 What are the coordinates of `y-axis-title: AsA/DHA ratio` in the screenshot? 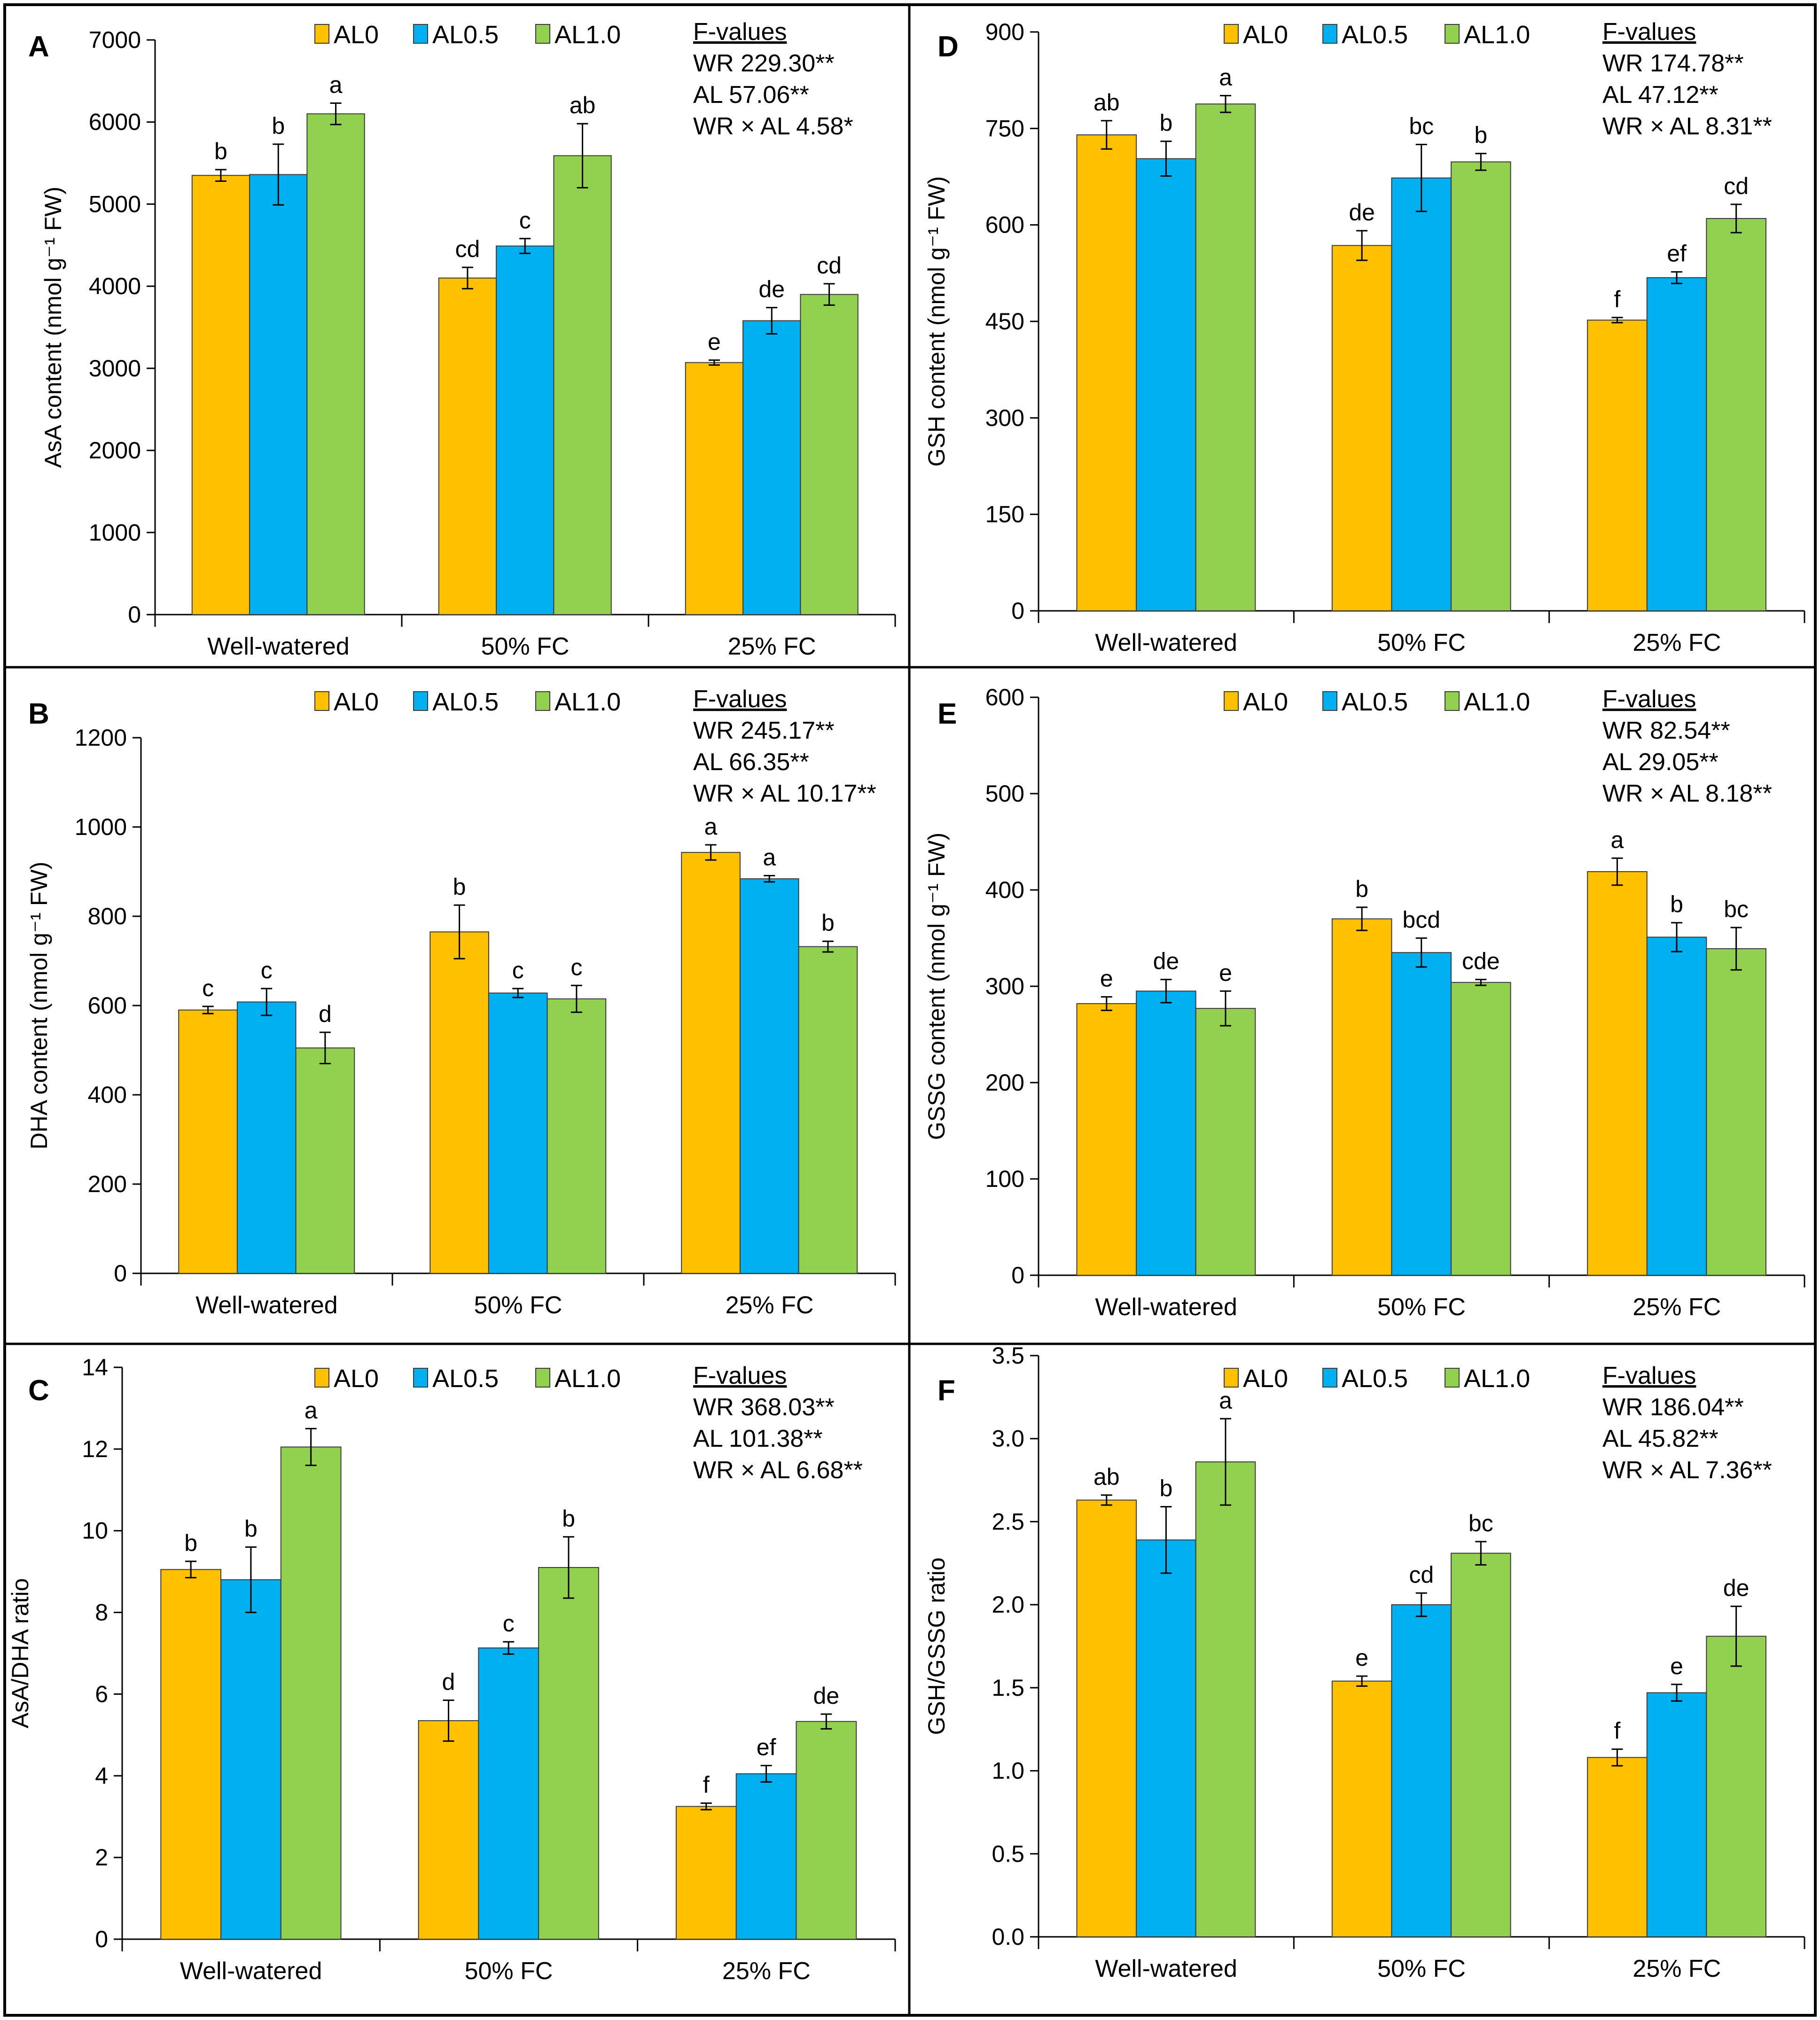 It's located at (20, 1653).